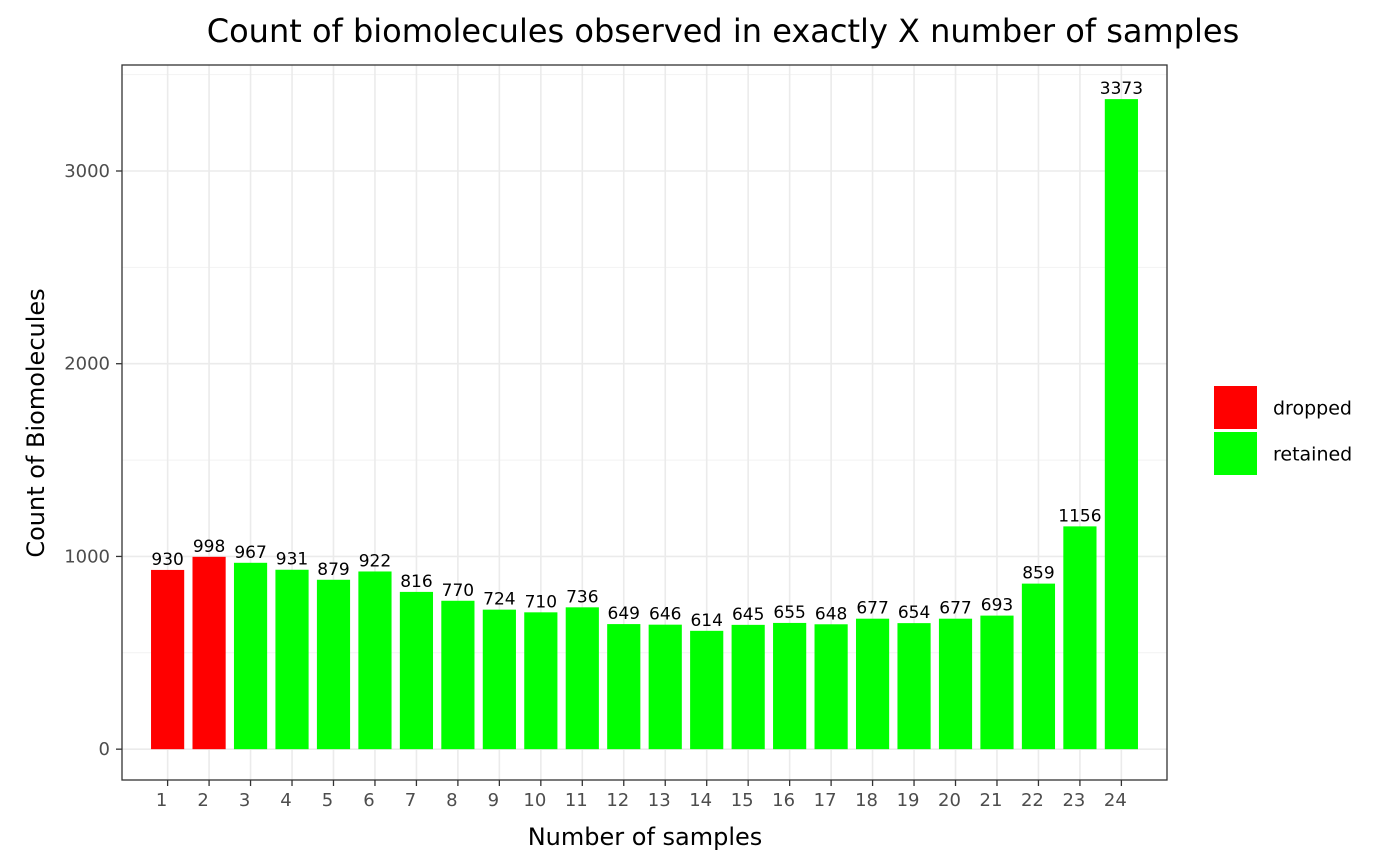  What do you see at coordinates (1073, 800) in the screenshot?
I see `x-tick-label-23: 23` at bounding box center [1073, 800].